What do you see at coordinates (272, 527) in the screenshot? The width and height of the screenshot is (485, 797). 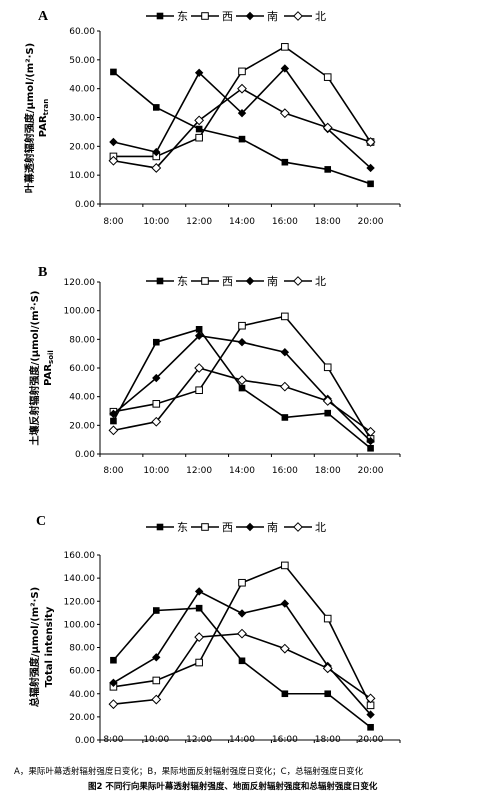 I see `legend-label: 南` at bounding box center [272, 527].